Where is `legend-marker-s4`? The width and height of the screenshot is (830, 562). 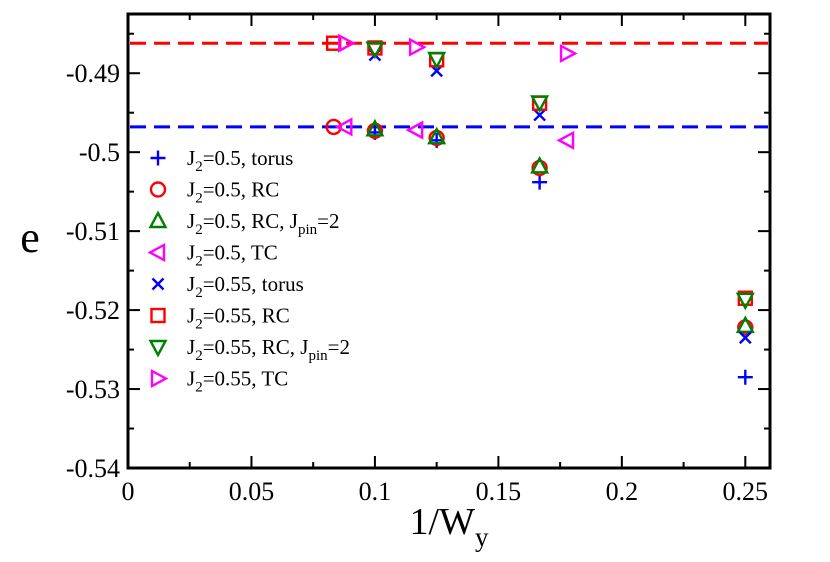
legend-marker-s4 is located at coordinates (156, 252).